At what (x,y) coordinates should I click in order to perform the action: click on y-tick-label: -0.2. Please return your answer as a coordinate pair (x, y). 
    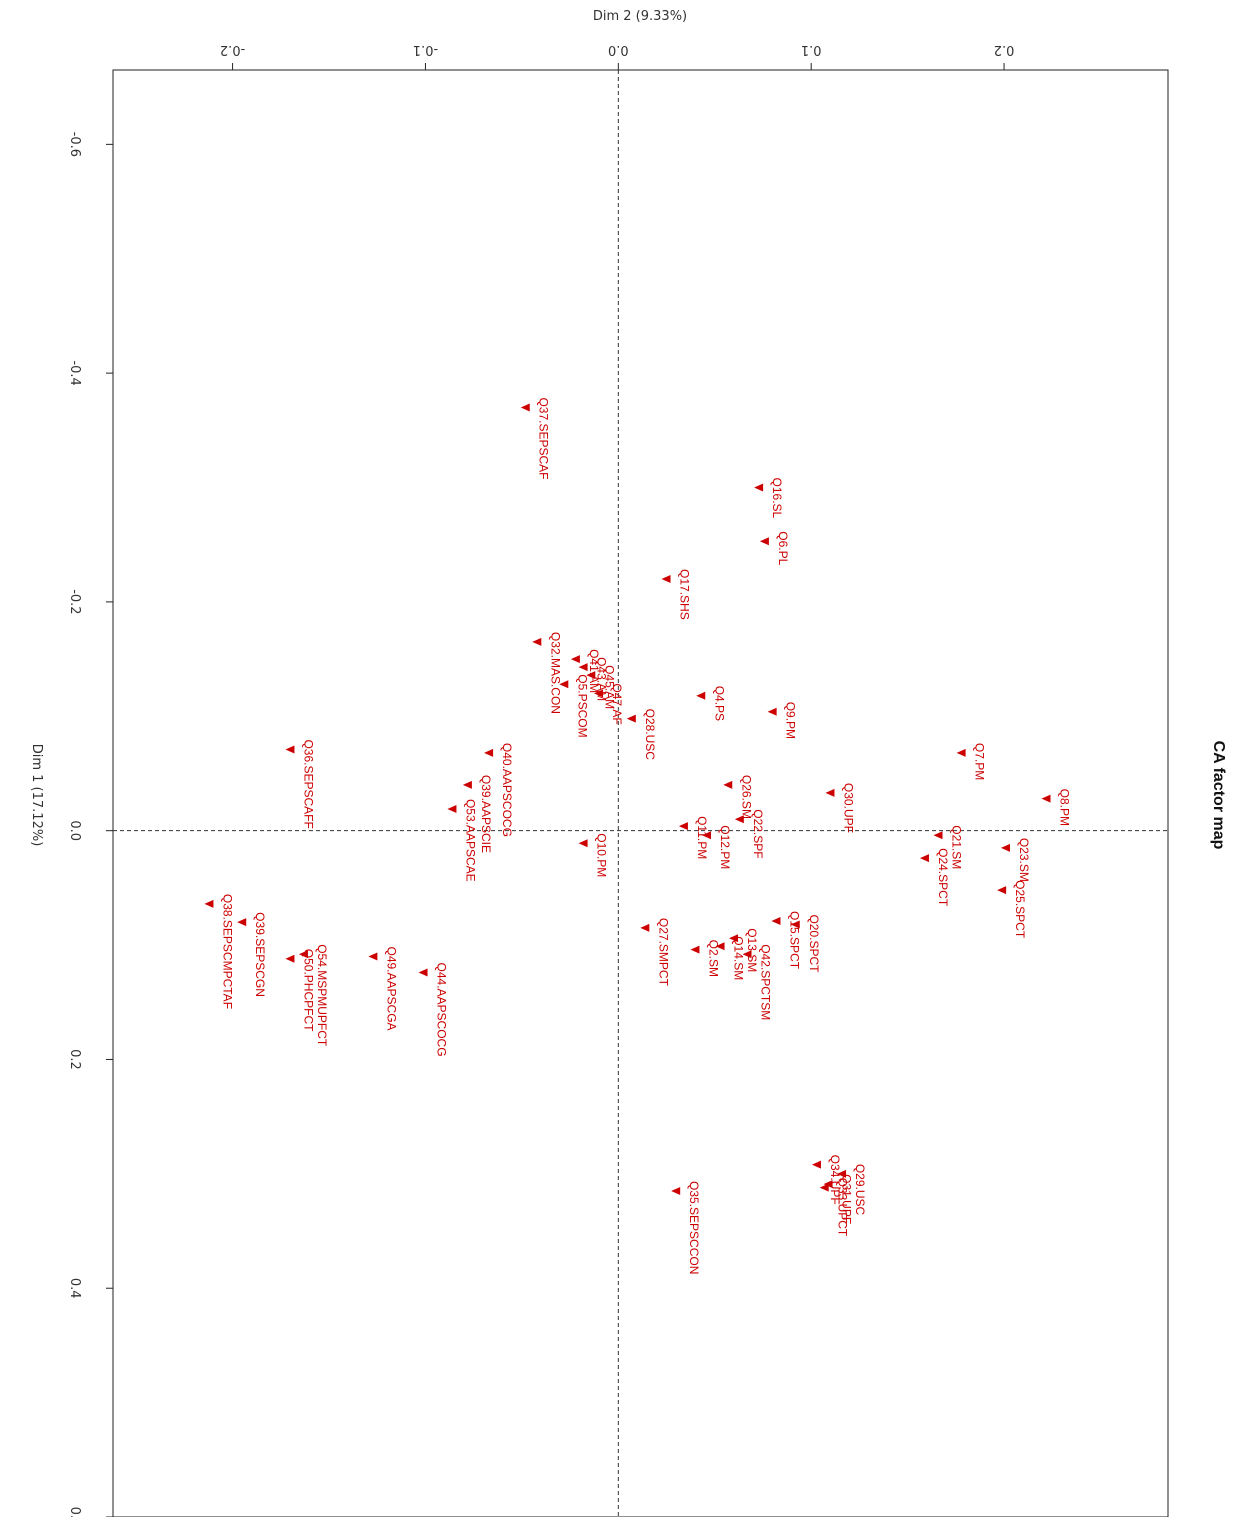
    Looking at the image, I should click on (74, 601).